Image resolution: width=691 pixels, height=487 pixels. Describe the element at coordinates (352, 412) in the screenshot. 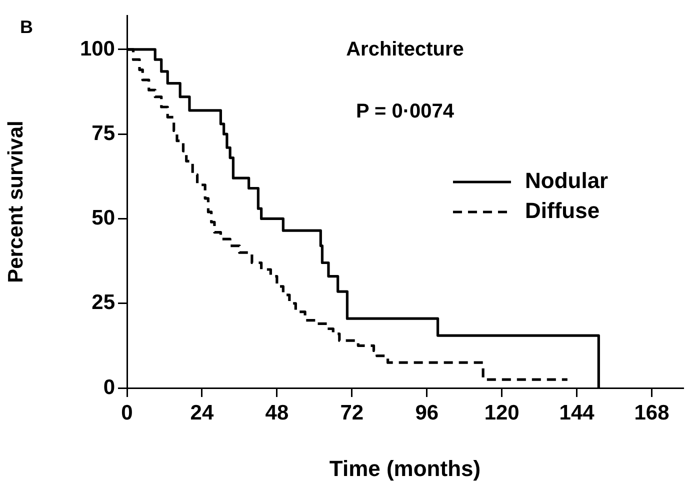

I see `x-tick-label: 72` at that location.